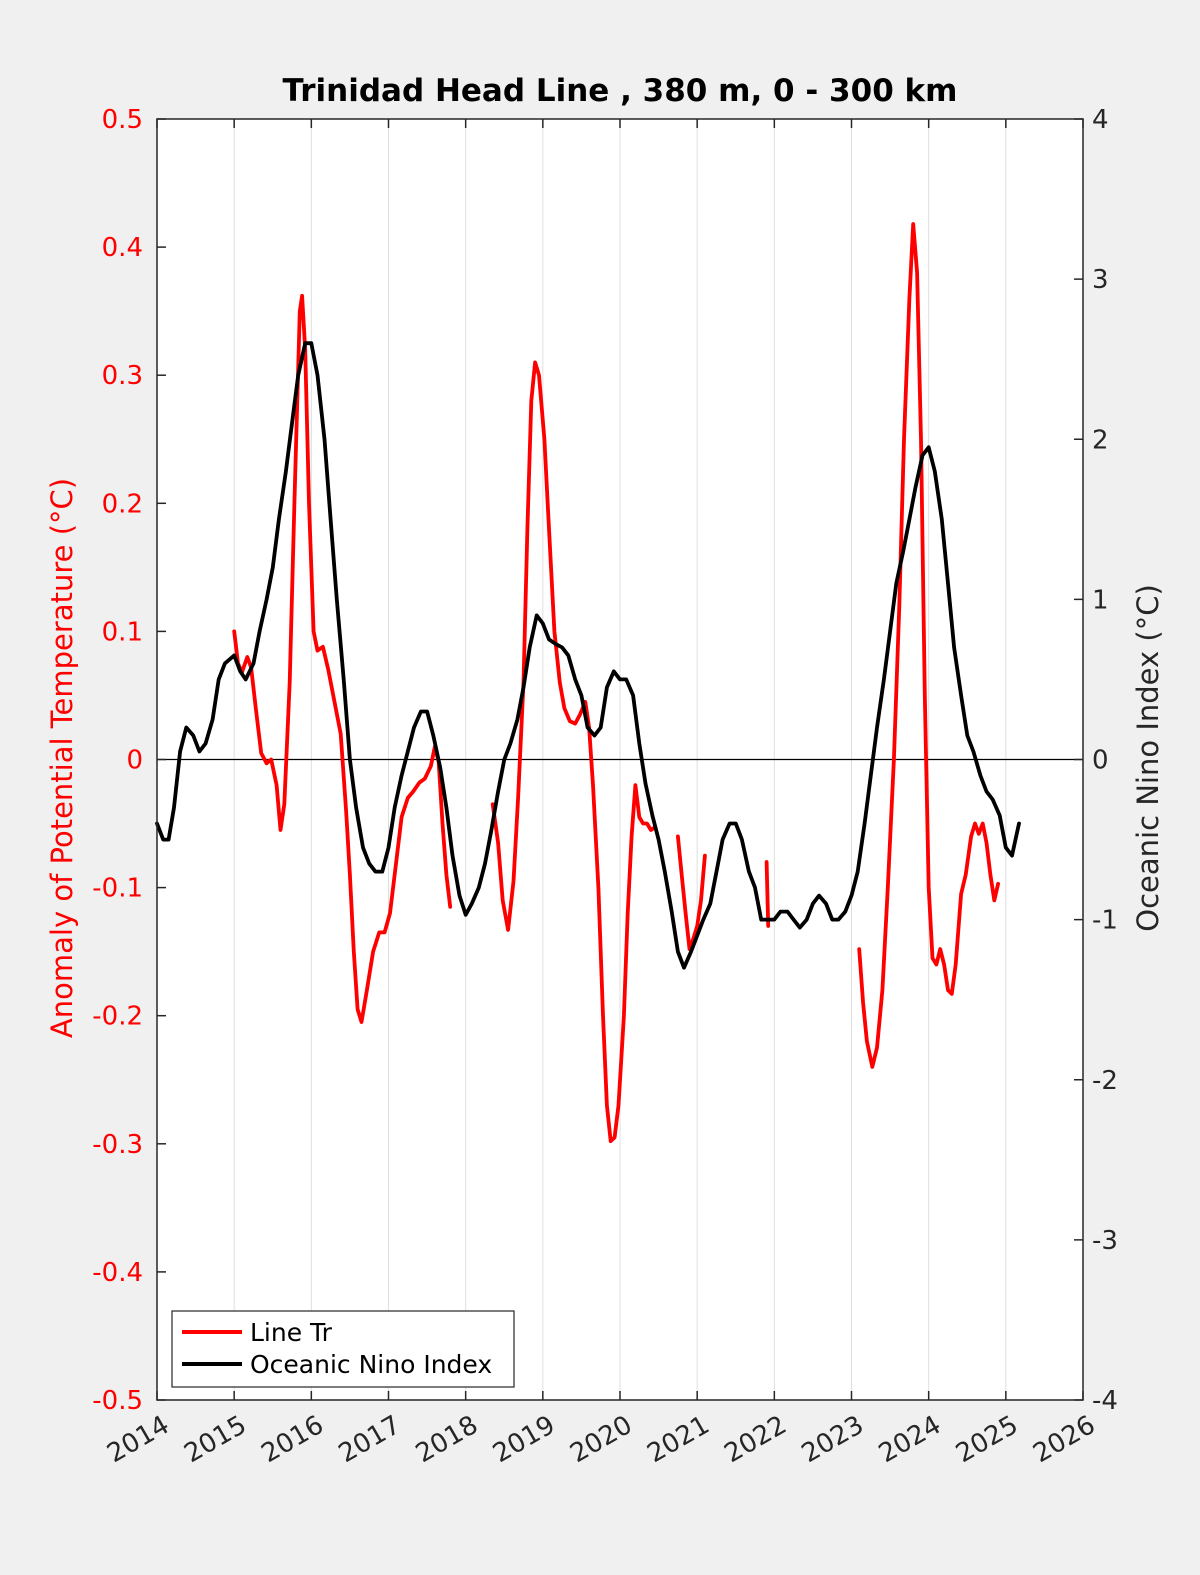  What do you see at coordinates (215, 1439) in the screenshot?
I see `x-tick-label: 2015` at bounding box center [215, 1439].